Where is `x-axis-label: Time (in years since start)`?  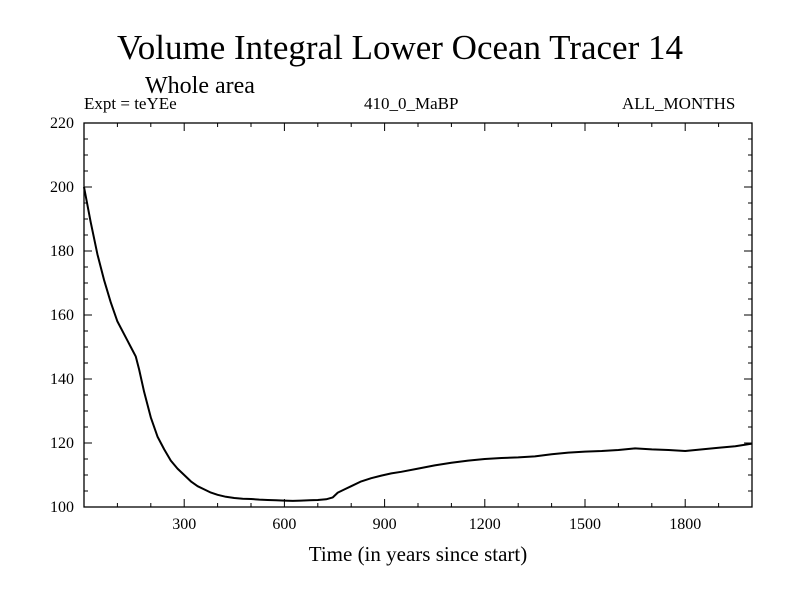 x-axis-label: Time (in years since start) is located at coordinates (418, 554).